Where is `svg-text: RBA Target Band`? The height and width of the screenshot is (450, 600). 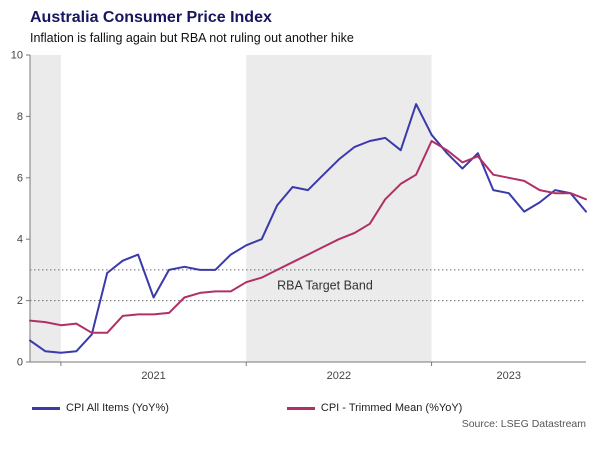
svg-text: RBA Target Band is located at coordinates (325, 285).